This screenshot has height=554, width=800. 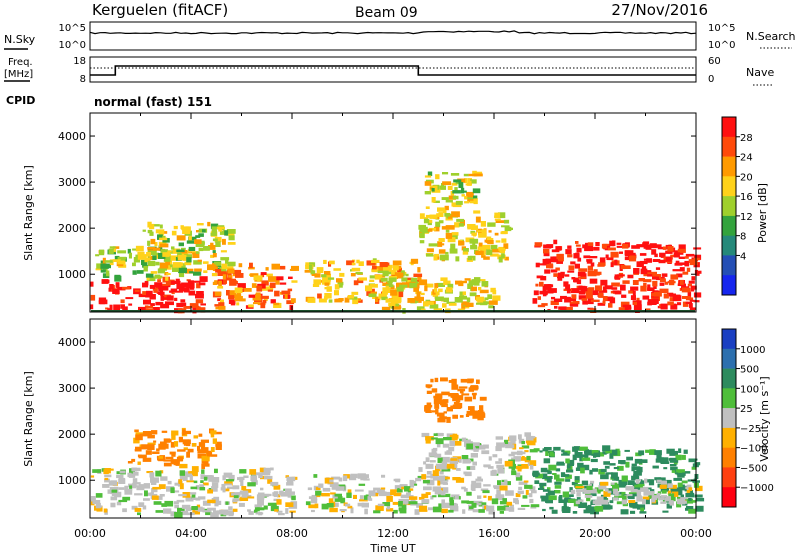 What do you see at coordinates (393, 36) in the screenshot?
I see `nsky-strip-frame` at bounding box center [393, 36].